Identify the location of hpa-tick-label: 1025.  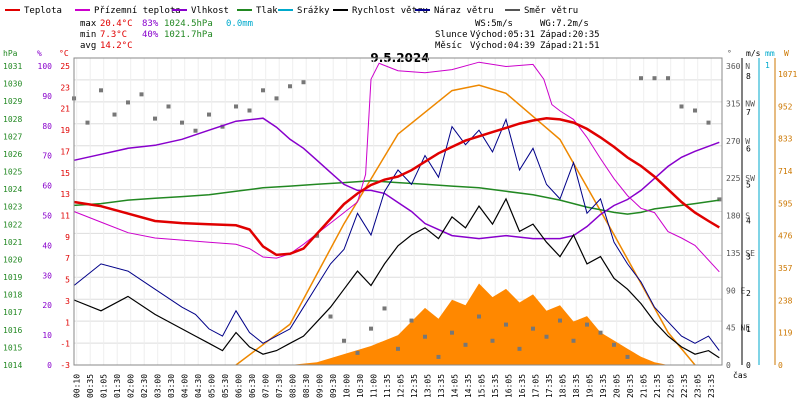
(12, 172).